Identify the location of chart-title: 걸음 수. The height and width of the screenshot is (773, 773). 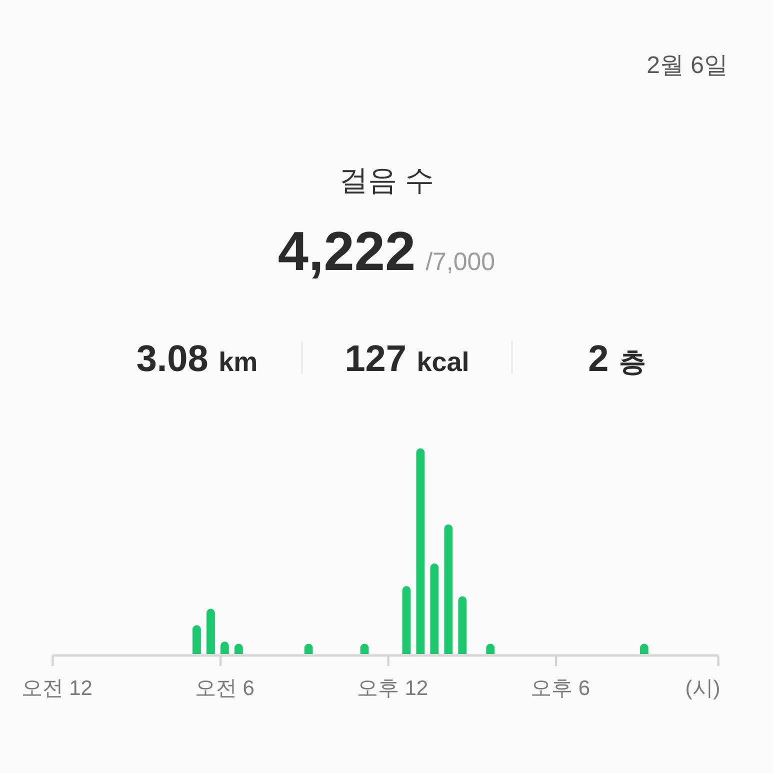
(386, 181).